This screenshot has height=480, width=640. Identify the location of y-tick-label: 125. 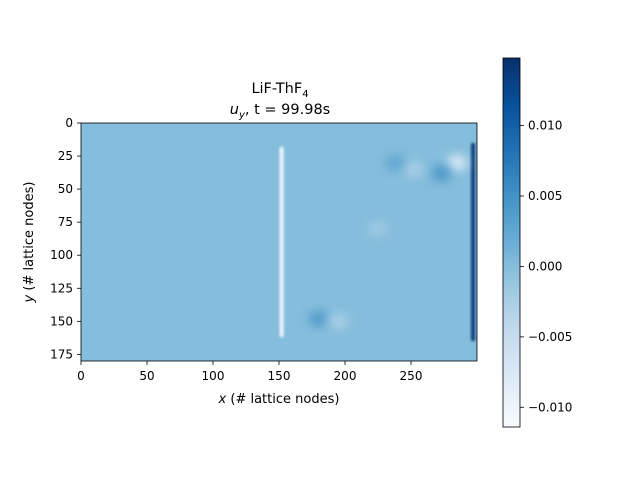
(61, 288).